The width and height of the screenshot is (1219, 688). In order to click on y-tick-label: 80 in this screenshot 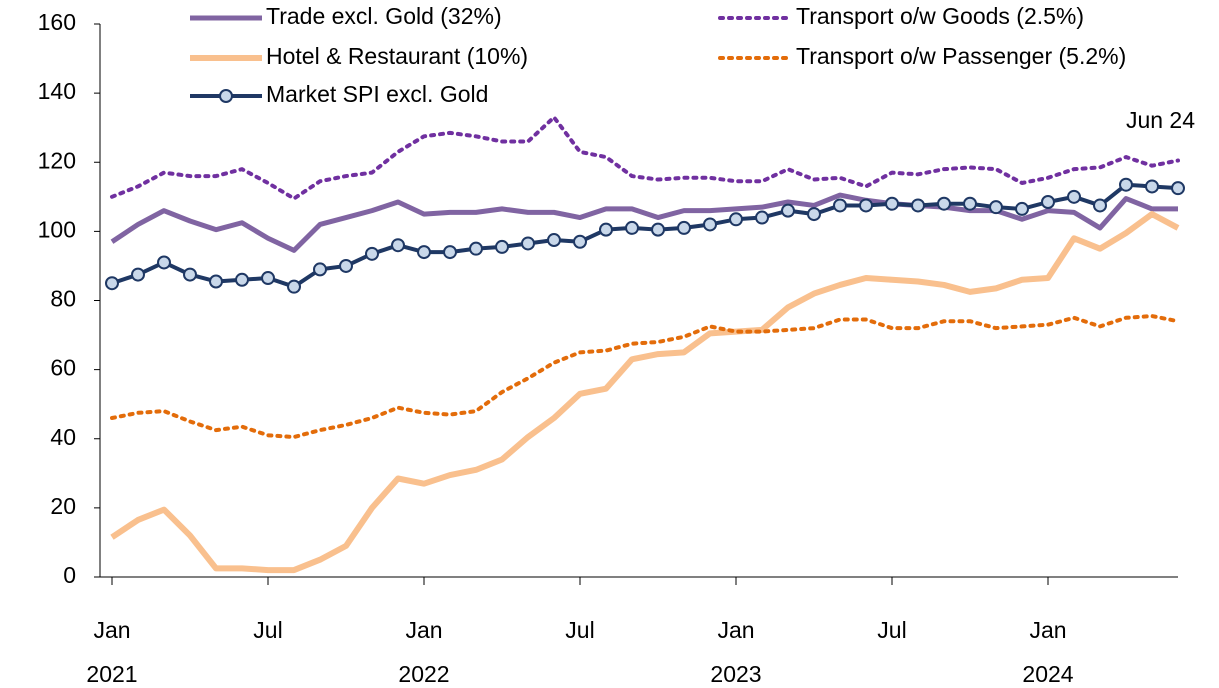, I will do `click(63, 299)`.